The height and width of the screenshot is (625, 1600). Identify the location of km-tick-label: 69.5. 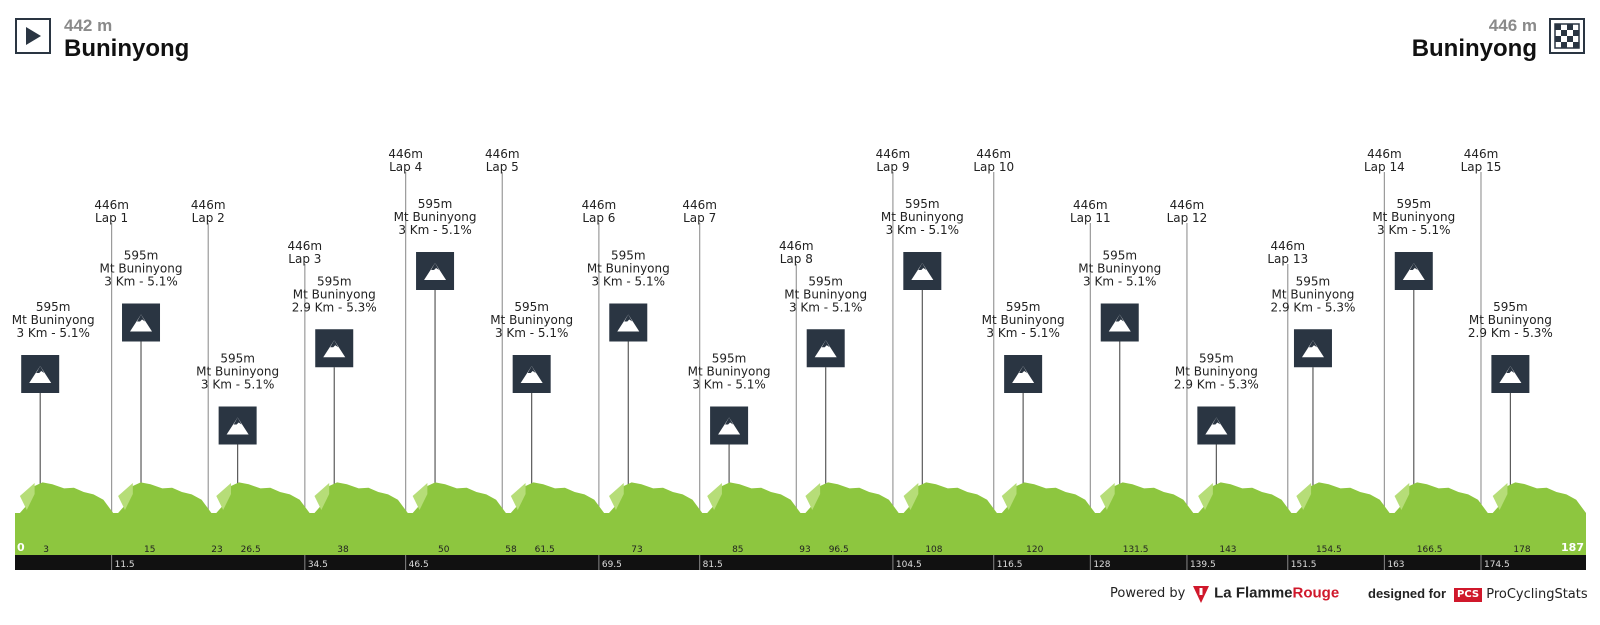
(612, 565).